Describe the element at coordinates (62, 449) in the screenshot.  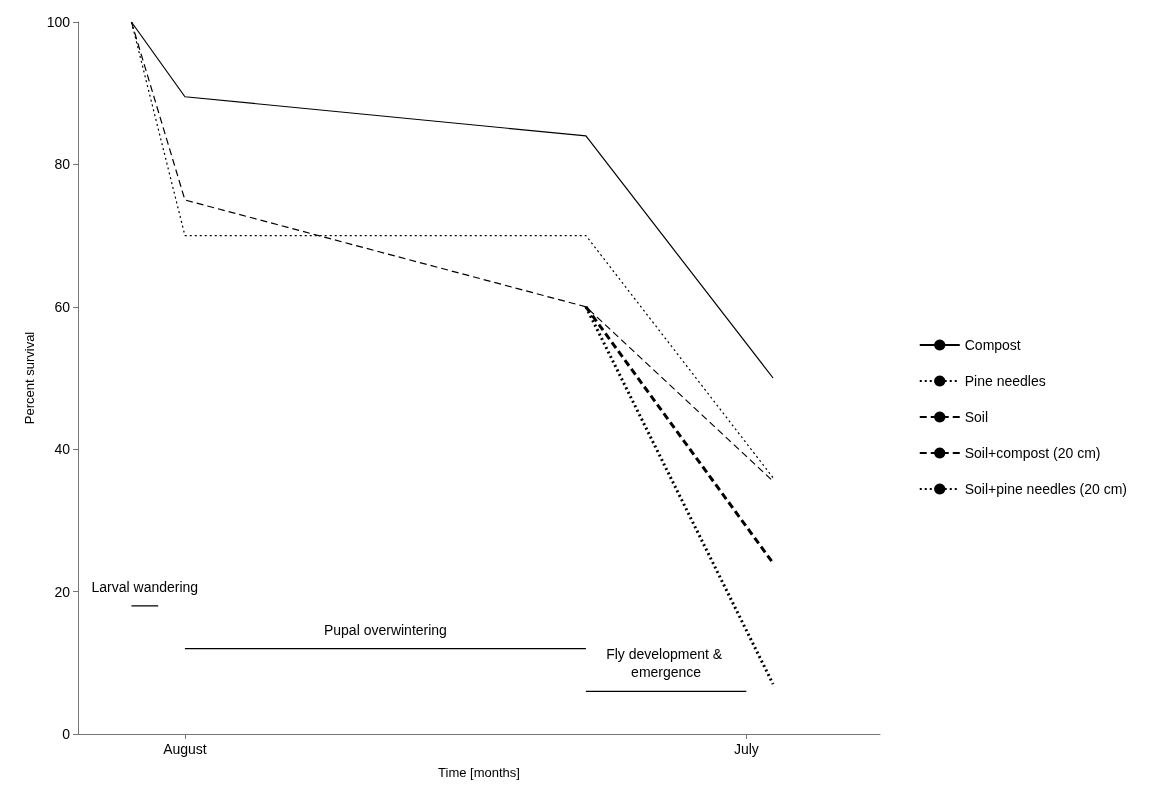
I see `y-tick-label: 40` at that location.